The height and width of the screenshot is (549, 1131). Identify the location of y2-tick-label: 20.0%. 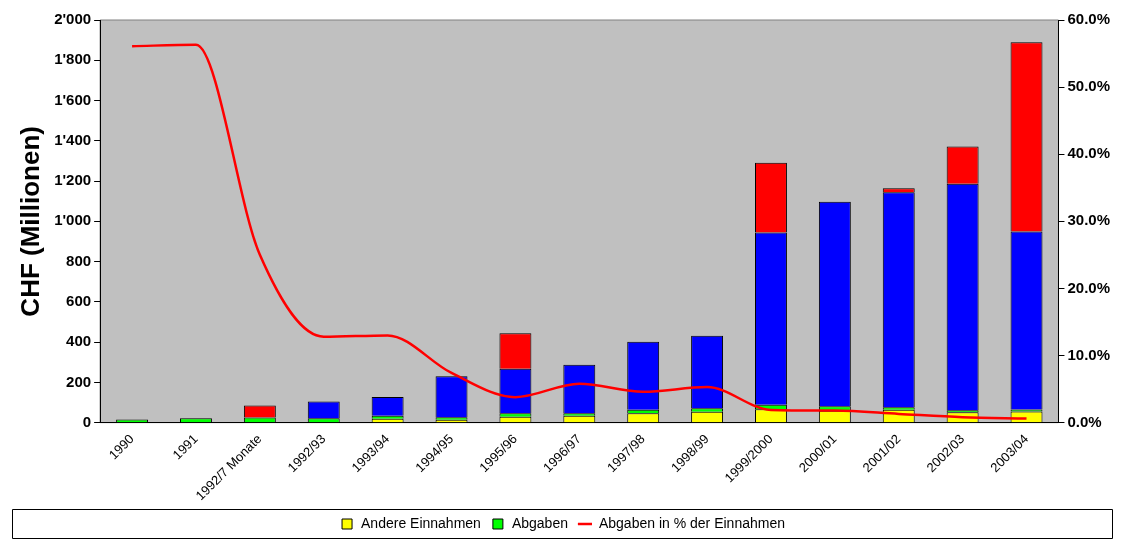
(1089, 287).